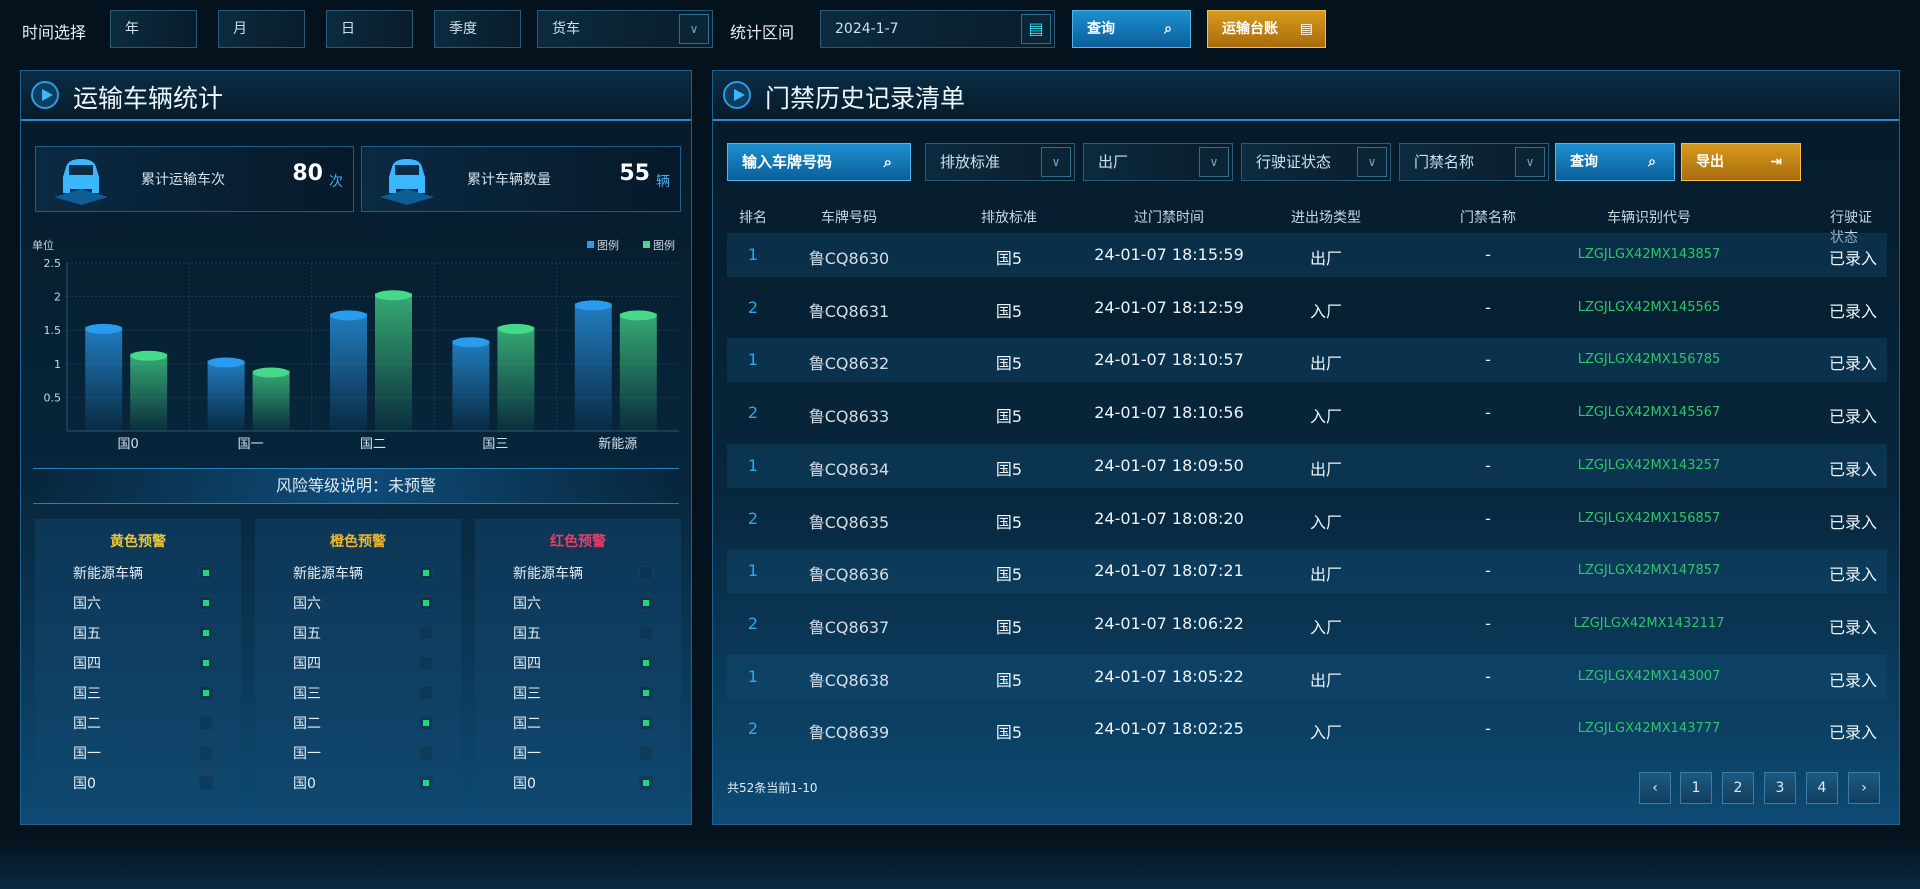  What do you see at coordinates (153, 29) in the screenshot?
I see `year-field: 年` at bounding box center [153, 29].